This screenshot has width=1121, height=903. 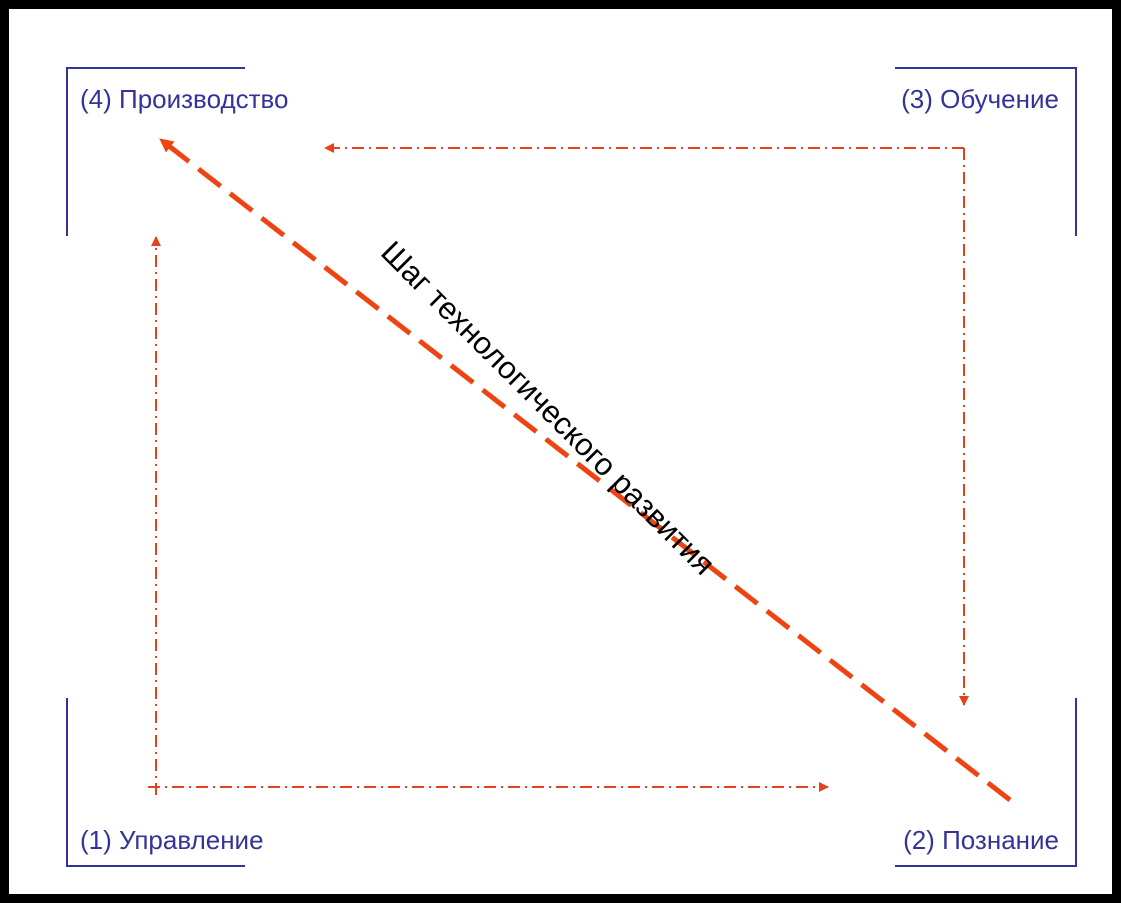 What do you see at coordinates (155, 151) in the screenshot?
I see `bracket-top-left` at bounding box center [155, 151].